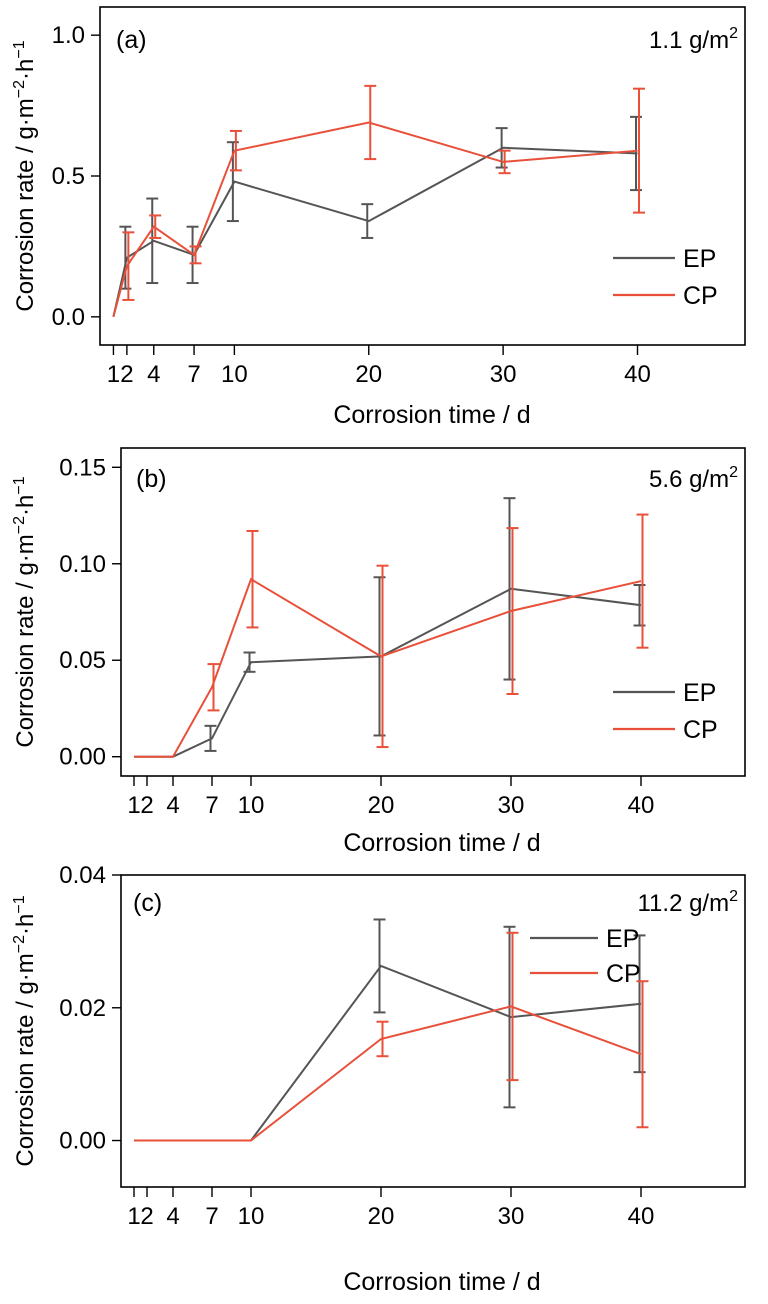  What do you see at coordinates (68, 317) in the screenshot?
I see `y-tick-label: 0.0` at bounding box center [68, 317].